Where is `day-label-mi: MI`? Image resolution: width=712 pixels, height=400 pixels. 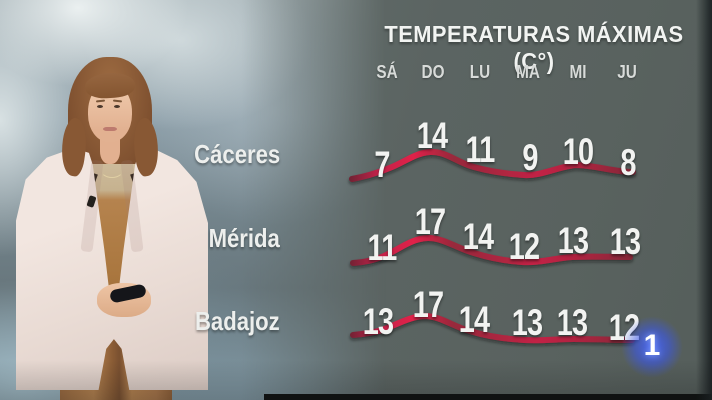
day-label-mi: MI is located at coordinates (578, 72).